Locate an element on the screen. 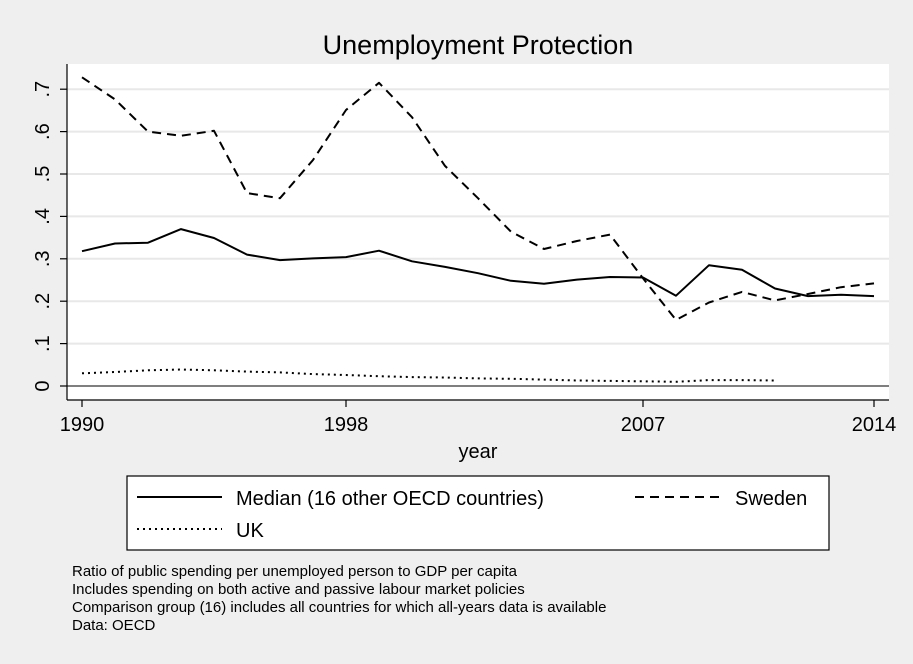 This screenshot has width=913, height=664. y-tick-label: .2 is located at coordinates (43, 301).